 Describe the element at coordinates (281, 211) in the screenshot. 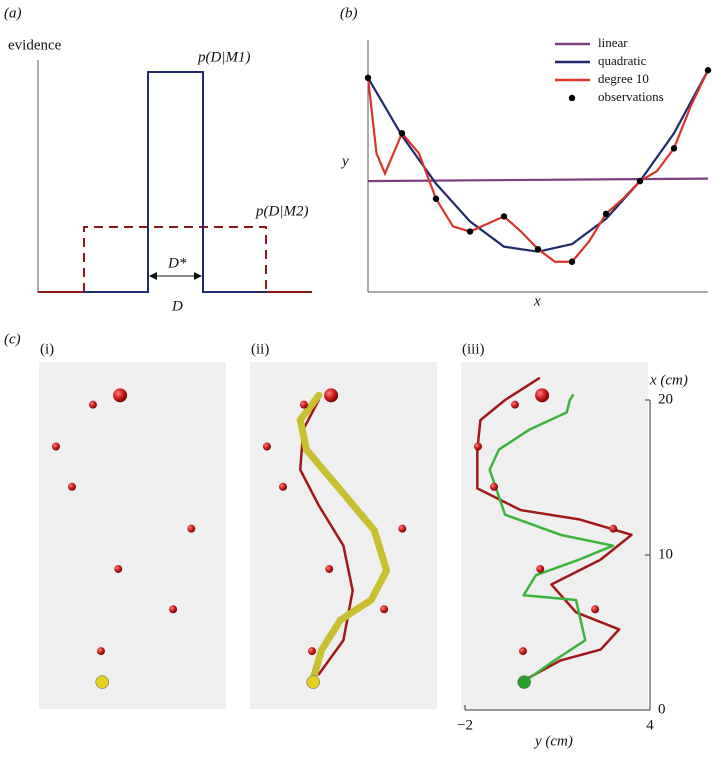

I see `m2-label: p(D|M2)` at that location.